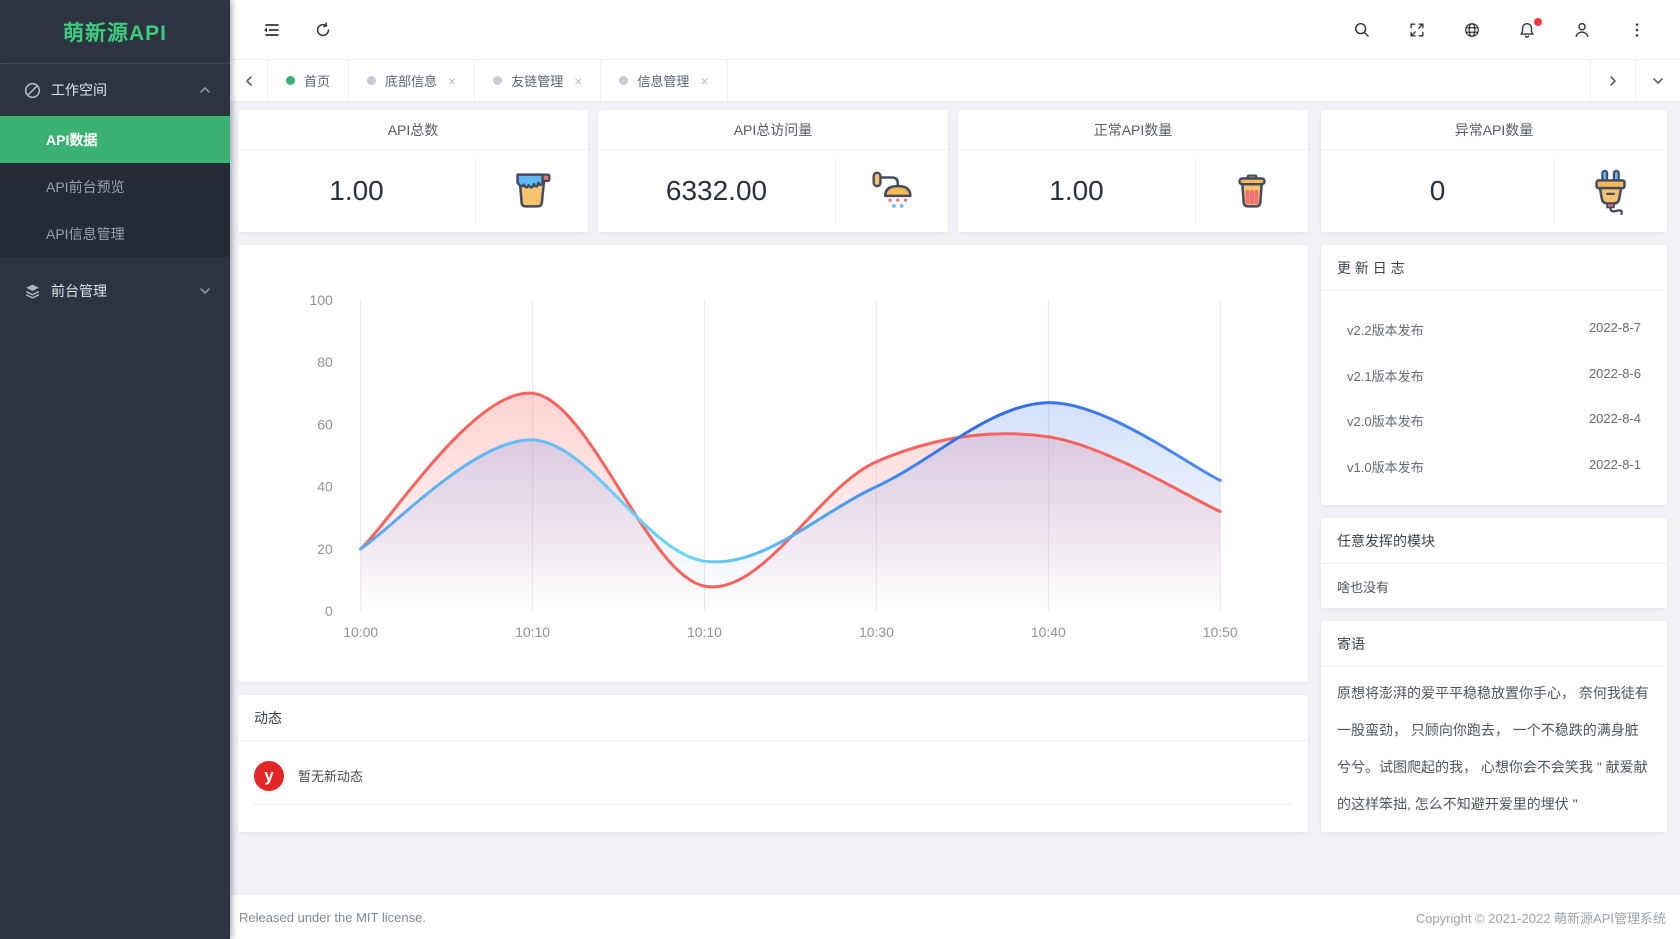  Describe the element at coordinates (1494, 171) in the screenshot. I see `stat-card-api-error: 异常API数量 0` at that location.